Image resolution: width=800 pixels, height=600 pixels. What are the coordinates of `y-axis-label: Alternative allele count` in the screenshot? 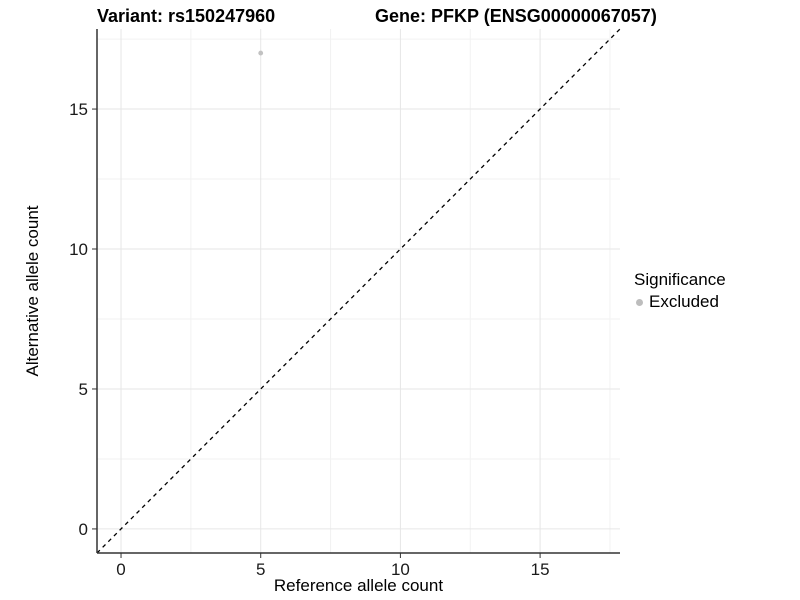 It's located at (32, 291).